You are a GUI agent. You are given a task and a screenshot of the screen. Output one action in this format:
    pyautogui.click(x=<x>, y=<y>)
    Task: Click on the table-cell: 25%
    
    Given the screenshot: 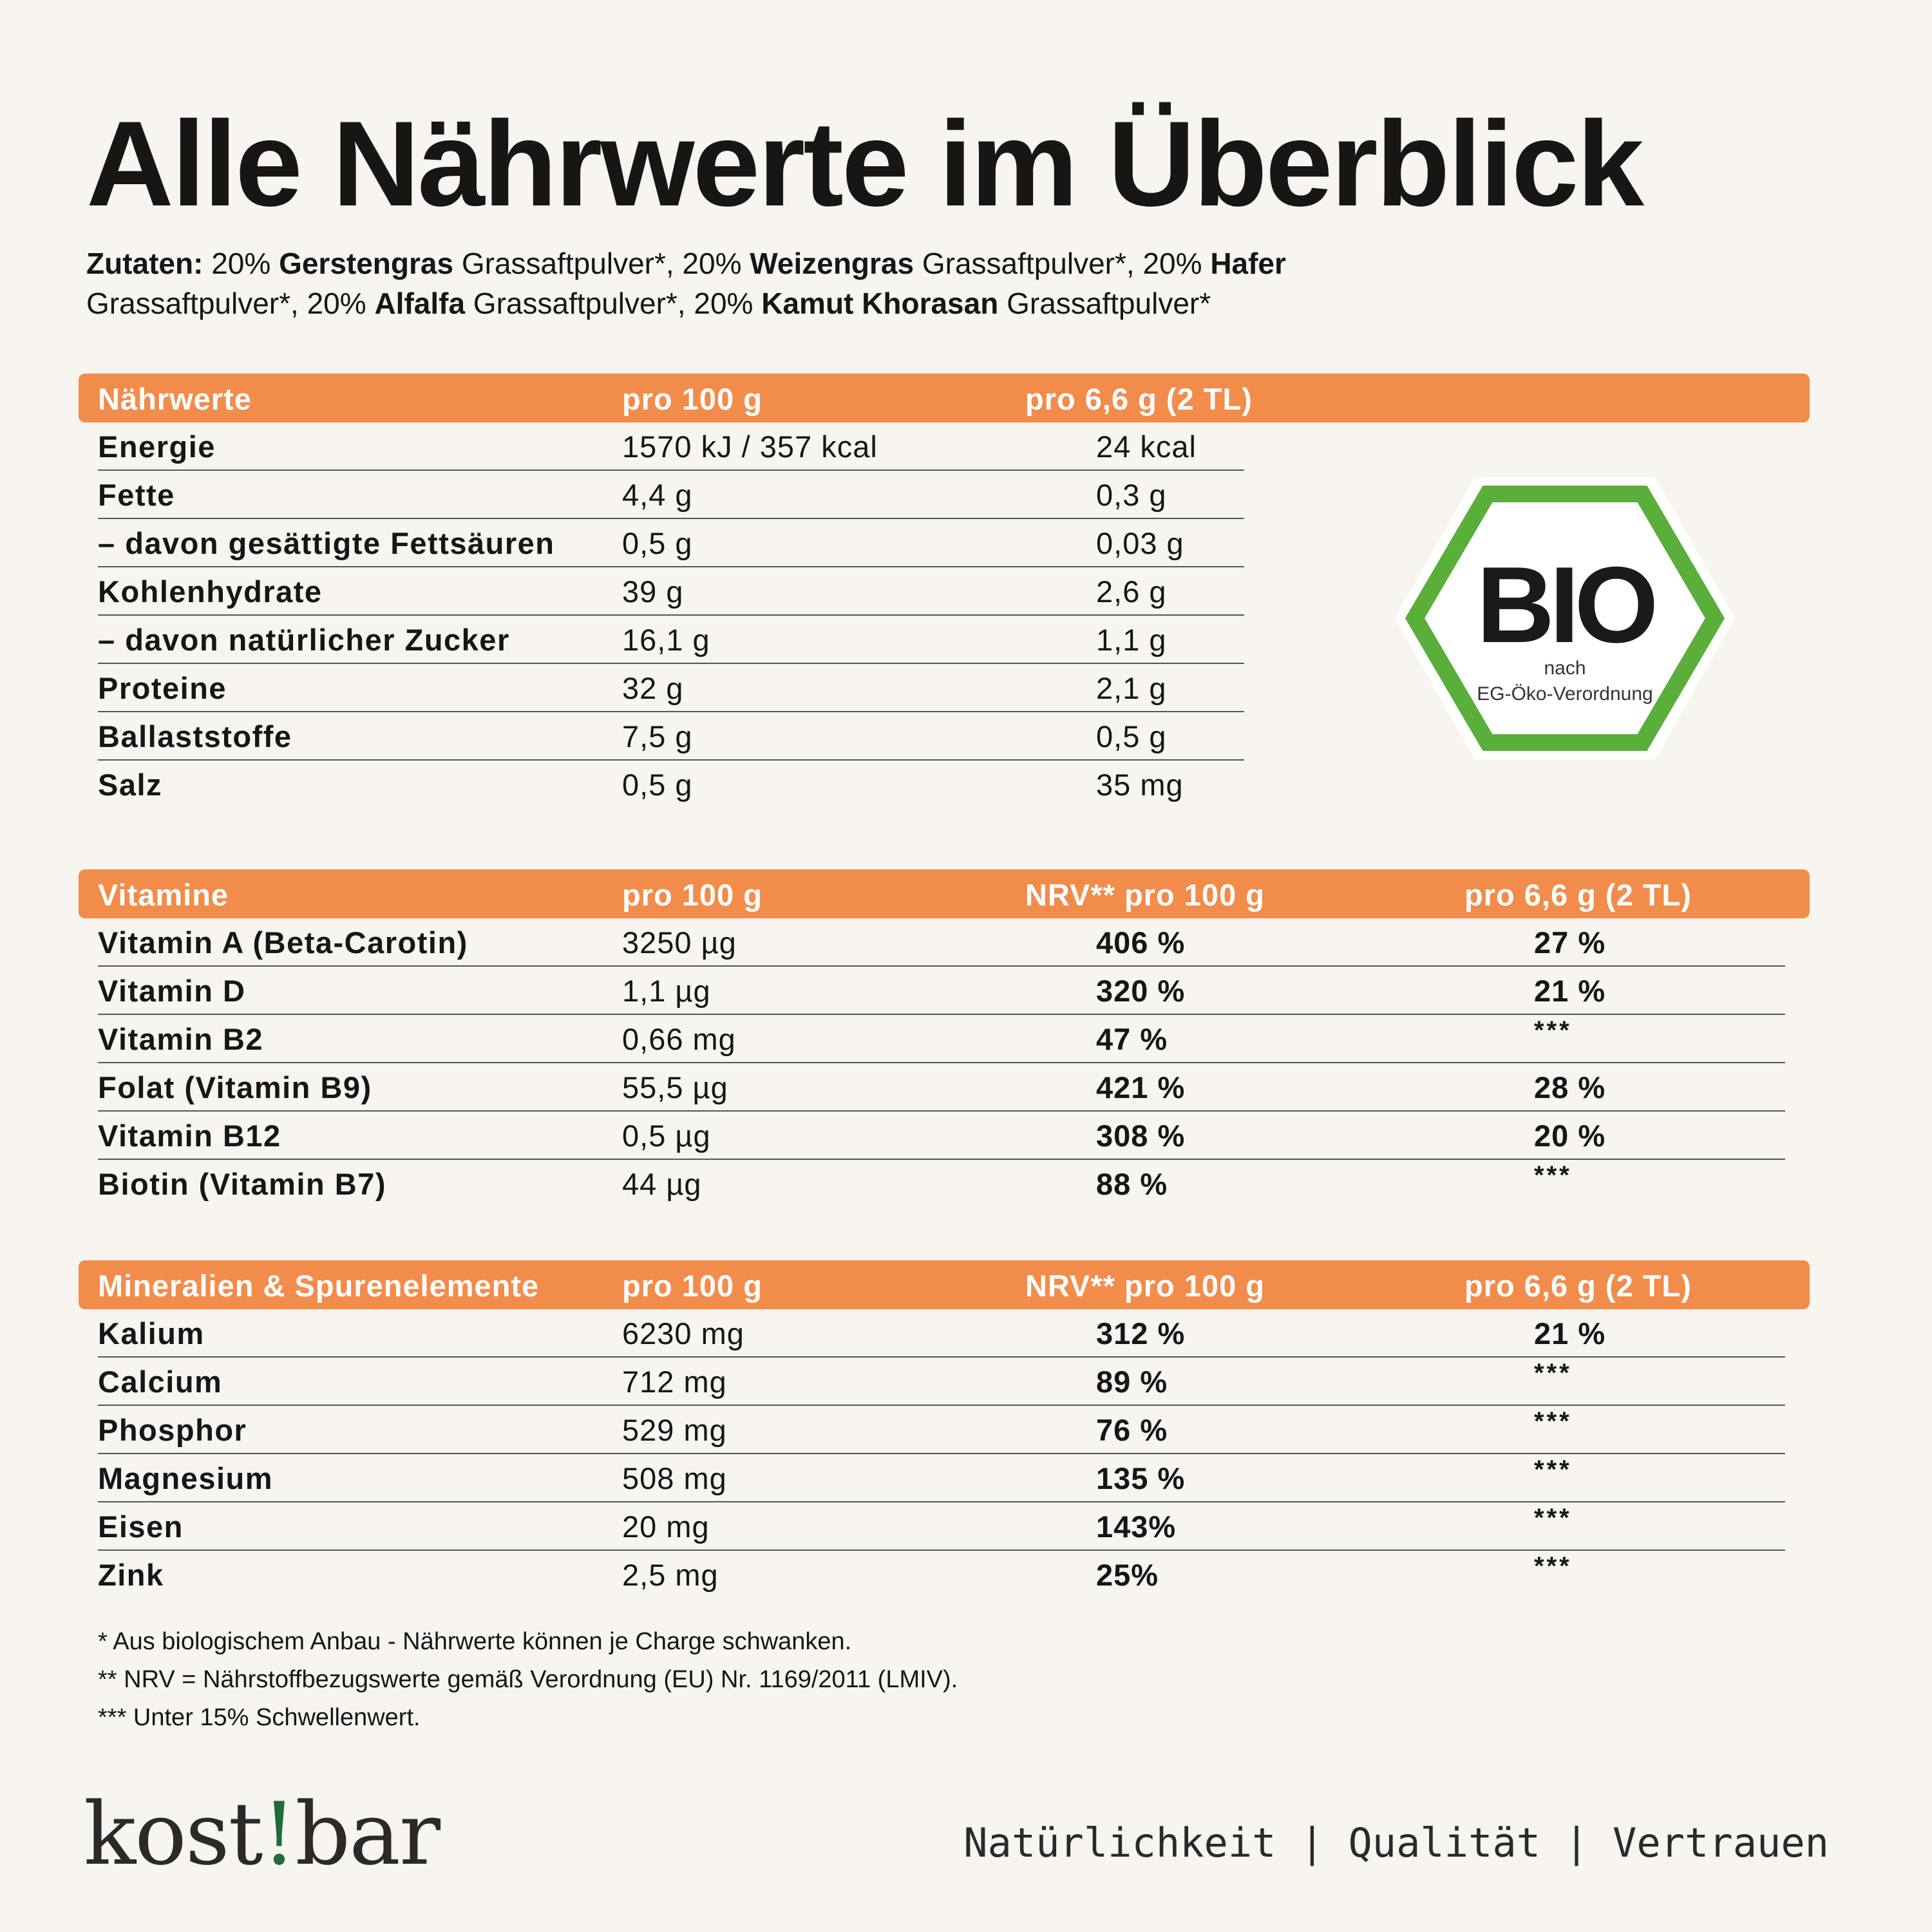 What is the action you would take?
    pyautogui.click(x=1127, y=1575)
    